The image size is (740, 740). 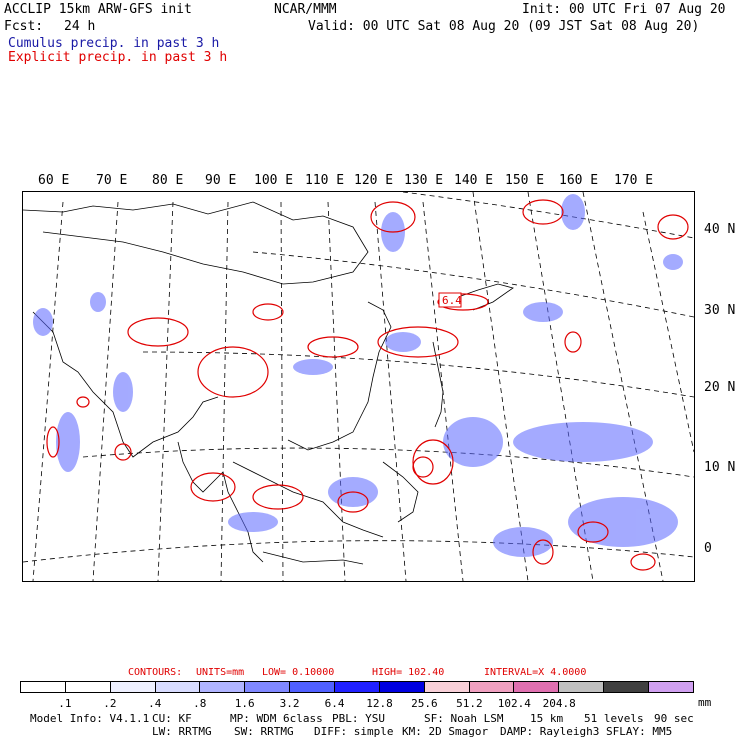 What do you see at coordinates (720, 310) in the screenshot?
I see `lat-label-30: 30 N` at bounding box center [720, 310].